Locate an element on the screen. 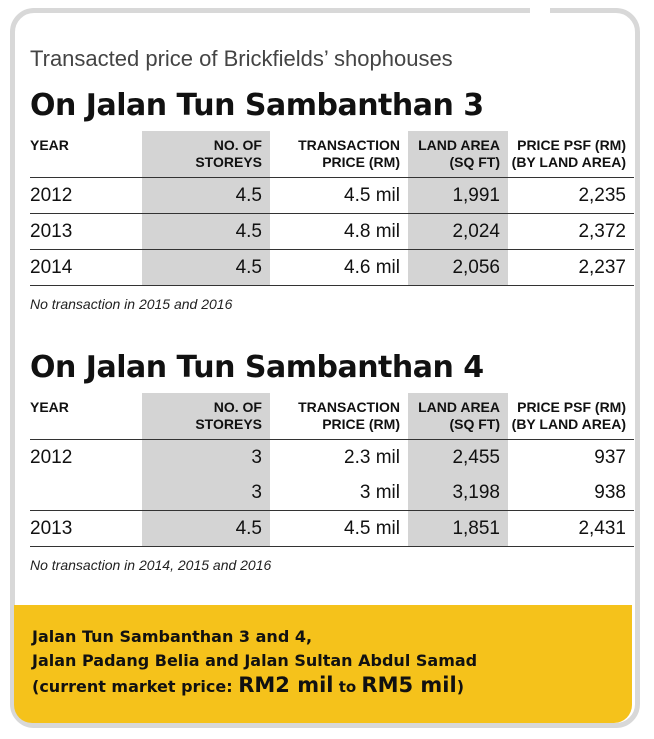  table-row: 2014 4.5 4.6 mil 2,056 2,237 is located at coordinates (332, 267).